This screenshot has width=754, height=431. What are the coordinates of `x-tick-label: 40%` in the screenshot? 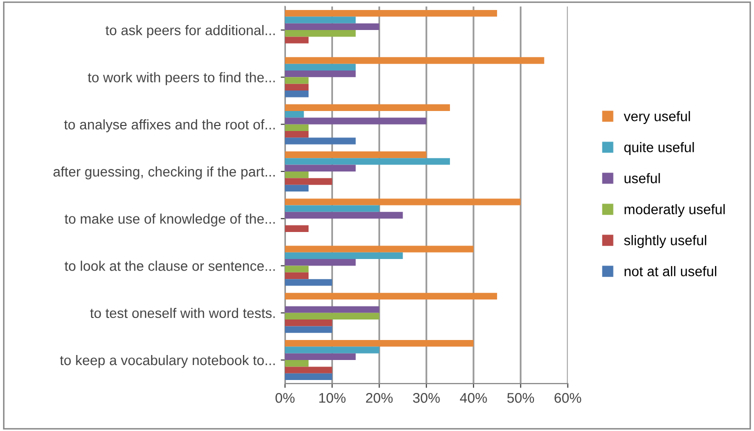 It's located at (473, 397).